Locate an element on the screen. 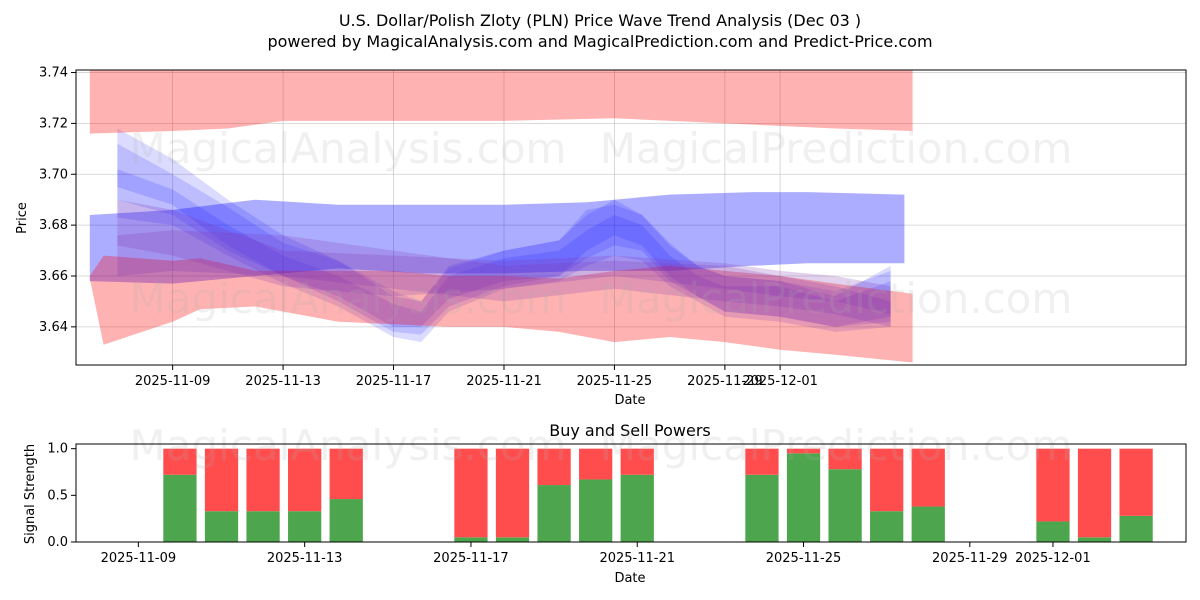  top-x-axis-label: Date is located at coordinates (629, 400).